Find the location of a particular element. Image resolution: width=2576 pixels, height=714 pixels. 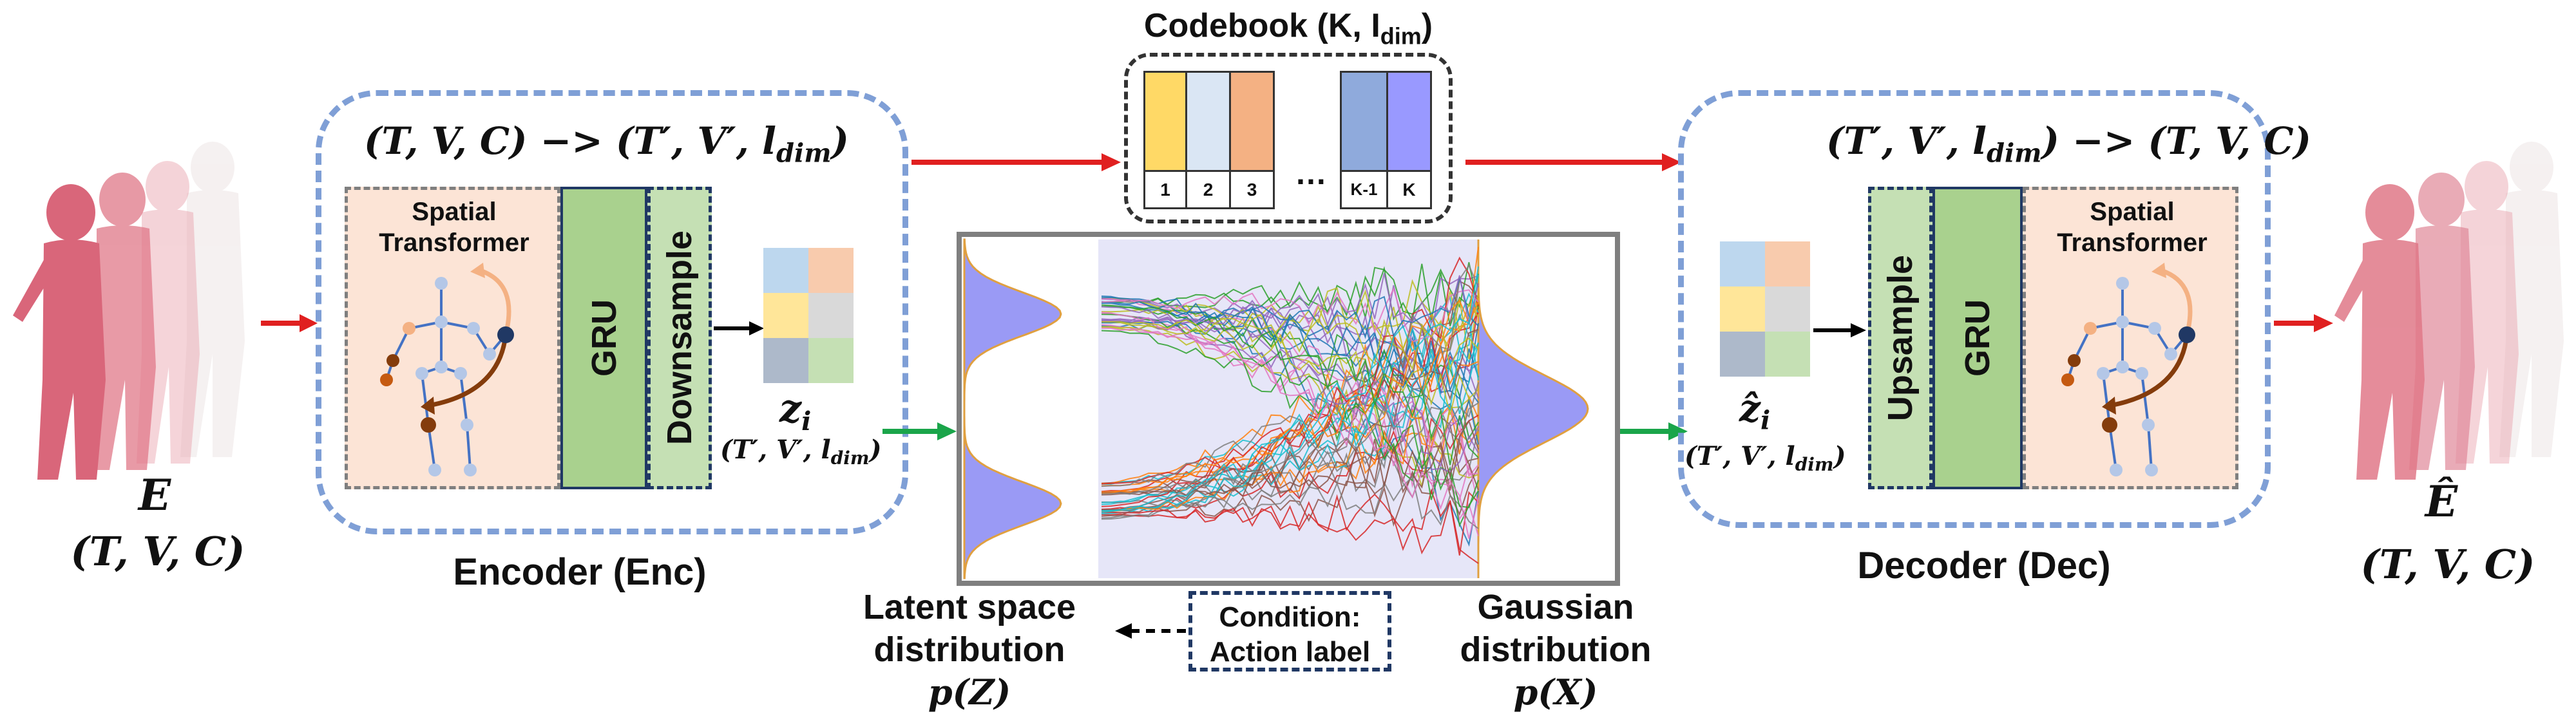

encoder-gru-block: GRU is located at coordinates (603, 338).